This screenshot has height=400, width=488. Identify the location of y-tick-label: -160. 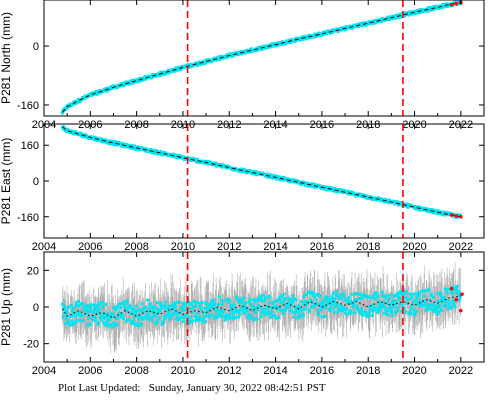
(28, 218).